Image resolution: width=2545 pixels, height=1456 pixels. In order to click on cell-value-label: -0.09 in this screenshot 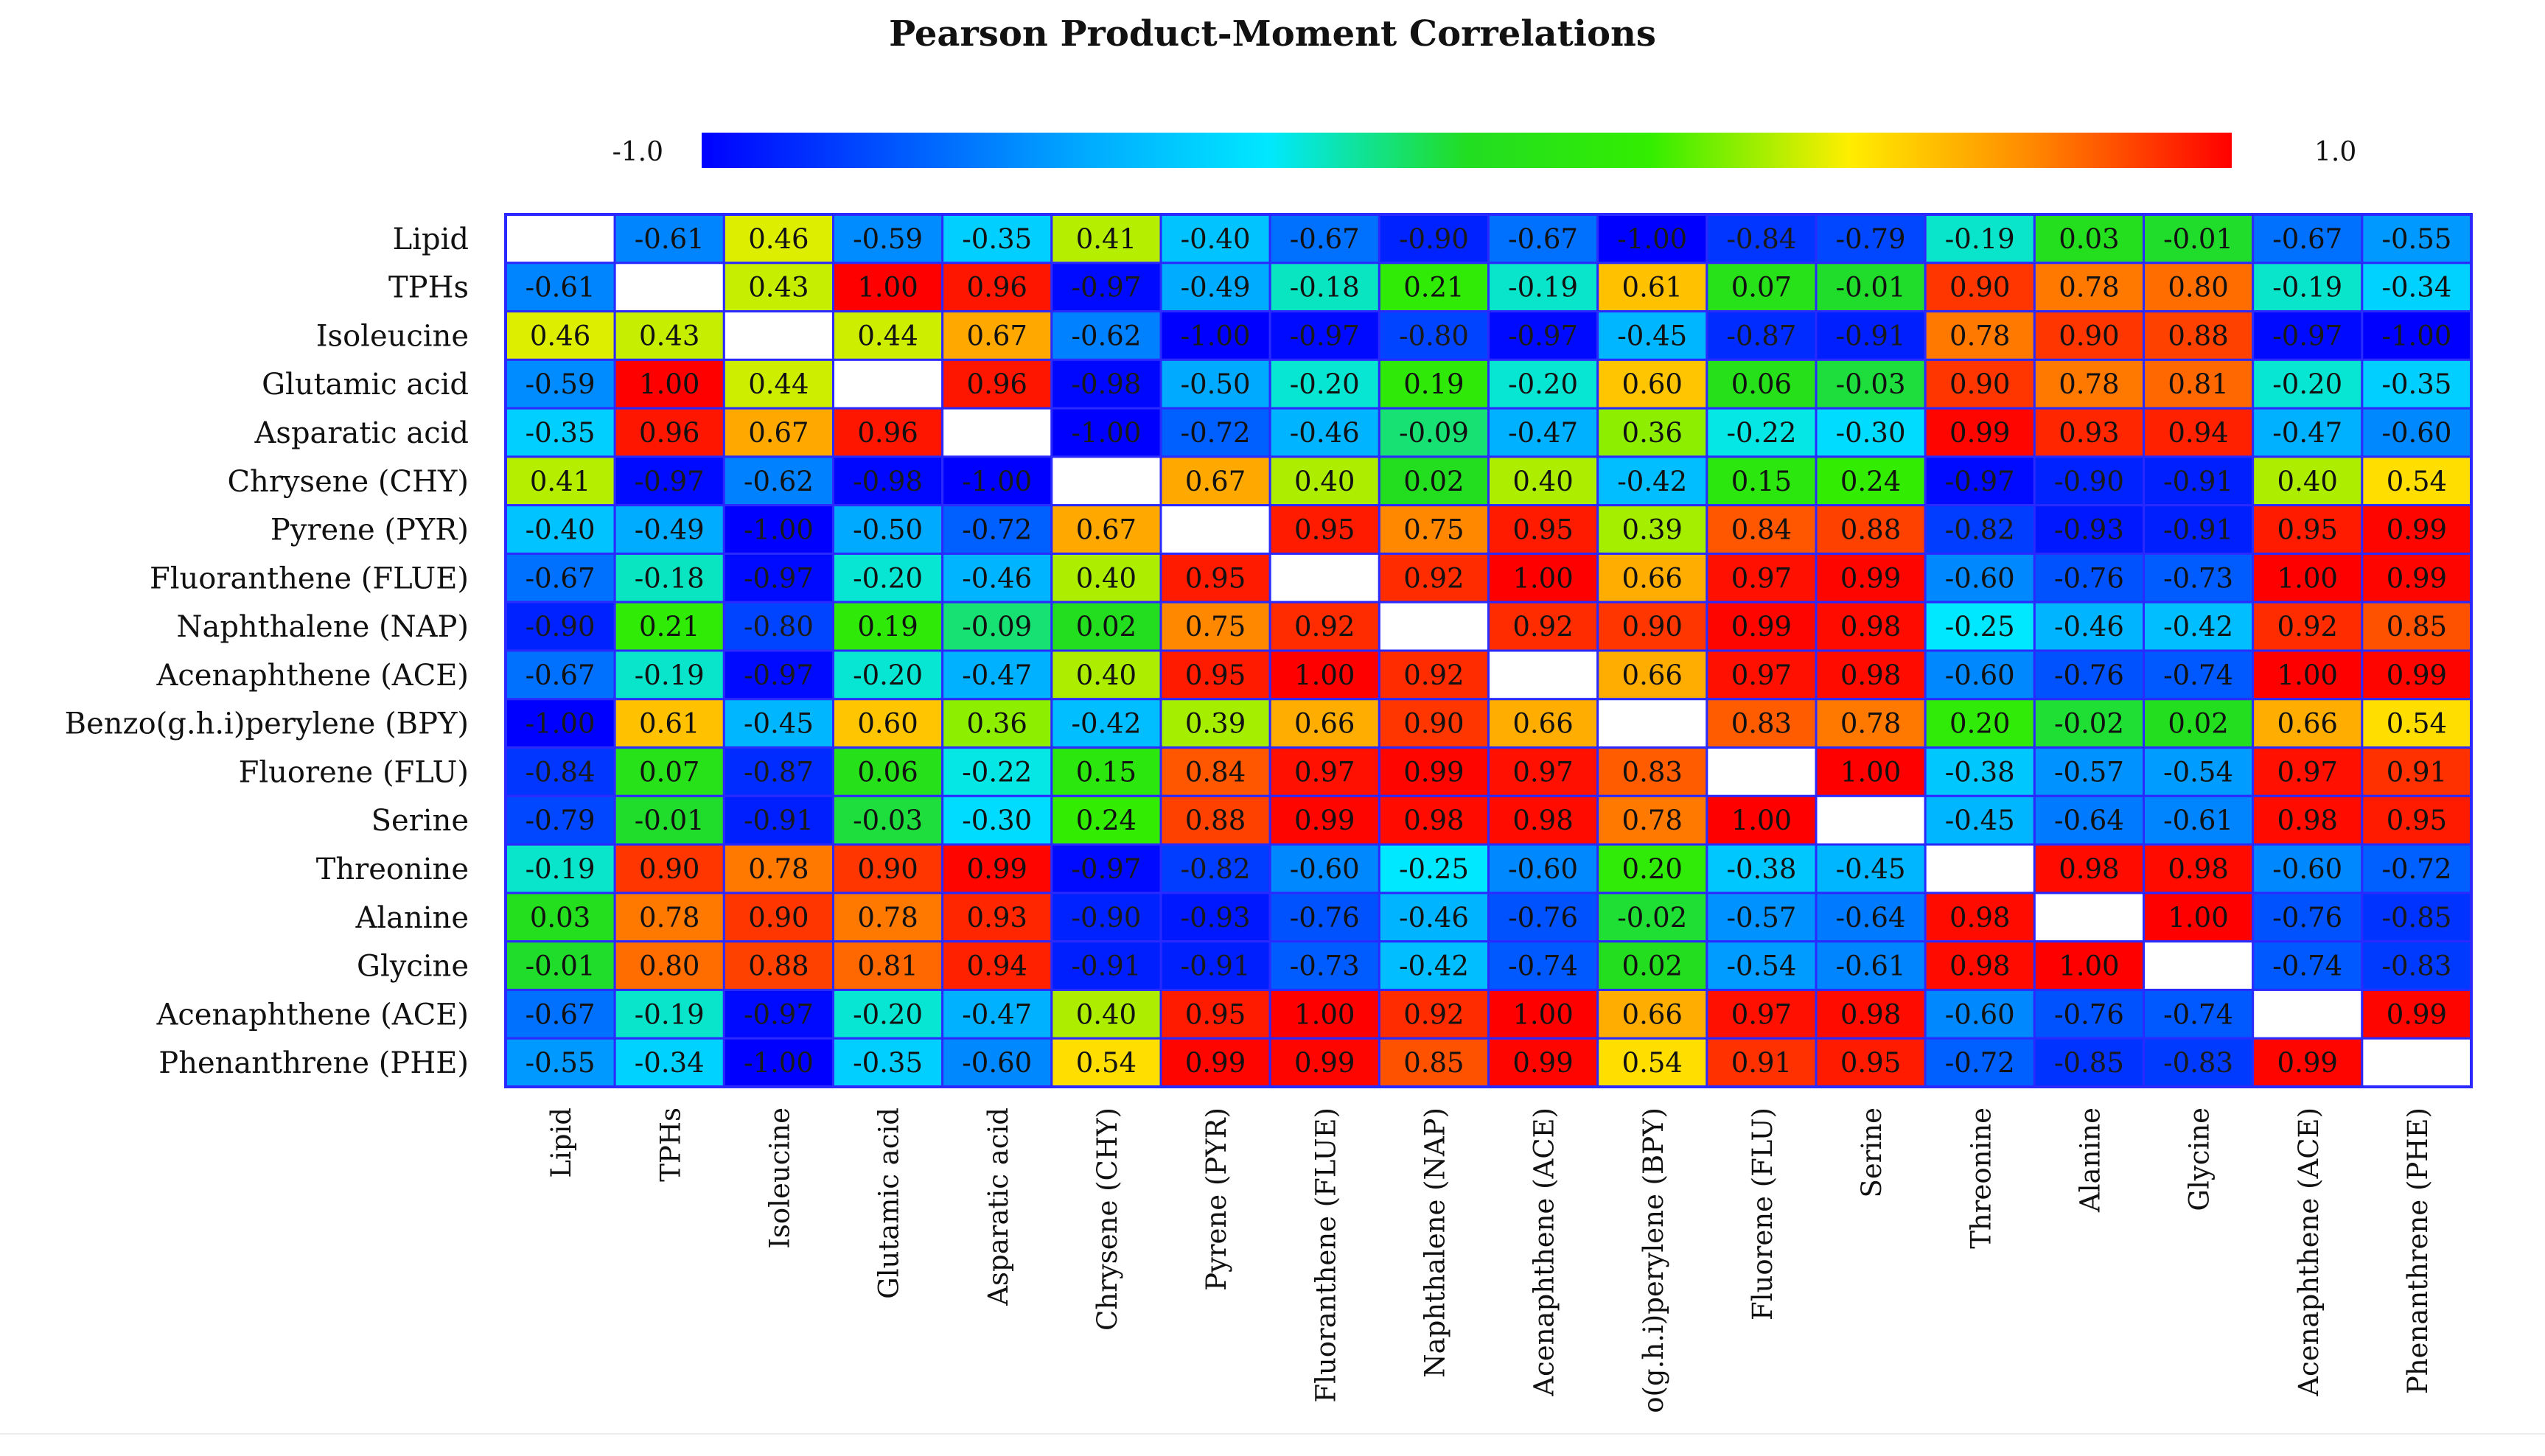, I will do `click(1434, 433)`.